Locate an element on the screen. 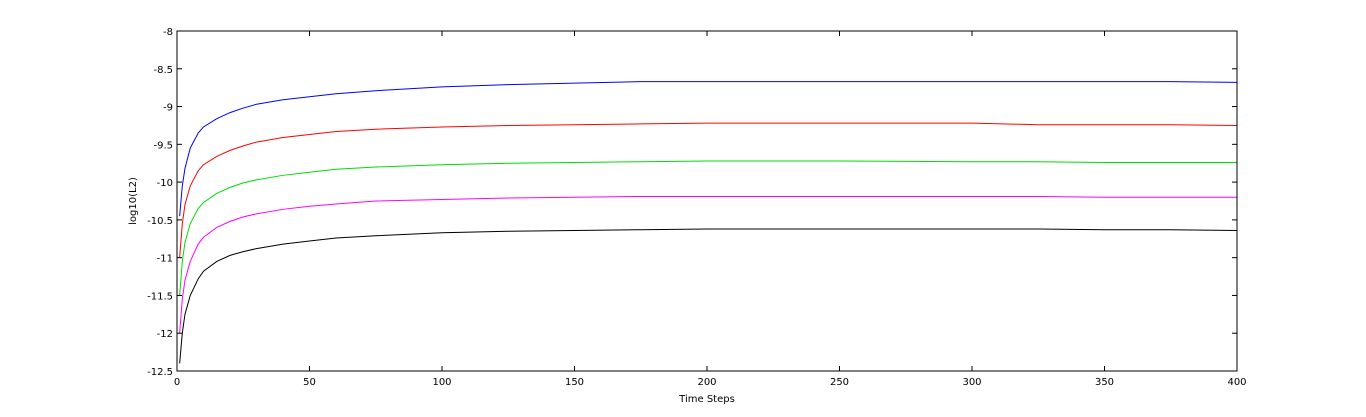 The width and height of the screenshot is (1366, 417). y-tick-label: -10 is located at coordinates (165, 183).